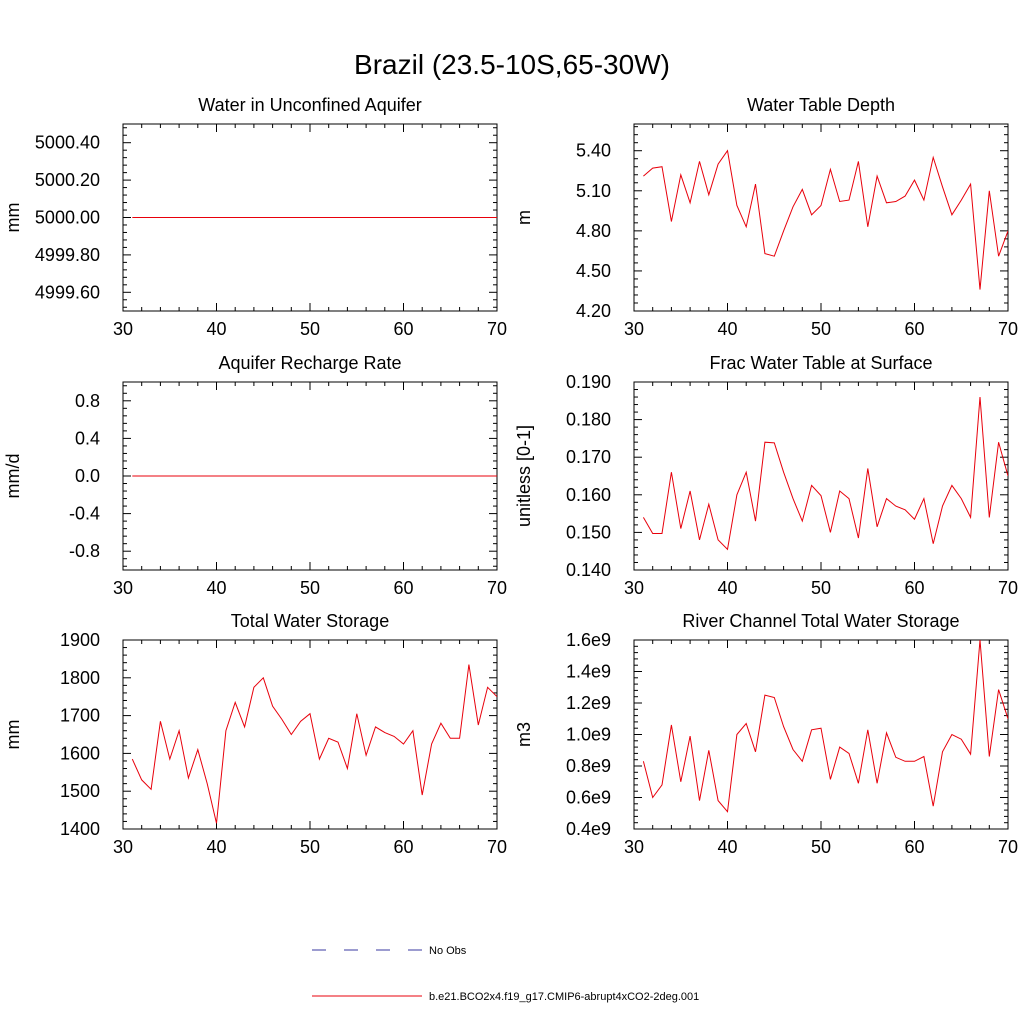 The width and height of the screenshot is (1024, 1029). Describe the element at coordinates (593, 311) in the screenshot. I see `y-tick-label: 4.20` at that location.